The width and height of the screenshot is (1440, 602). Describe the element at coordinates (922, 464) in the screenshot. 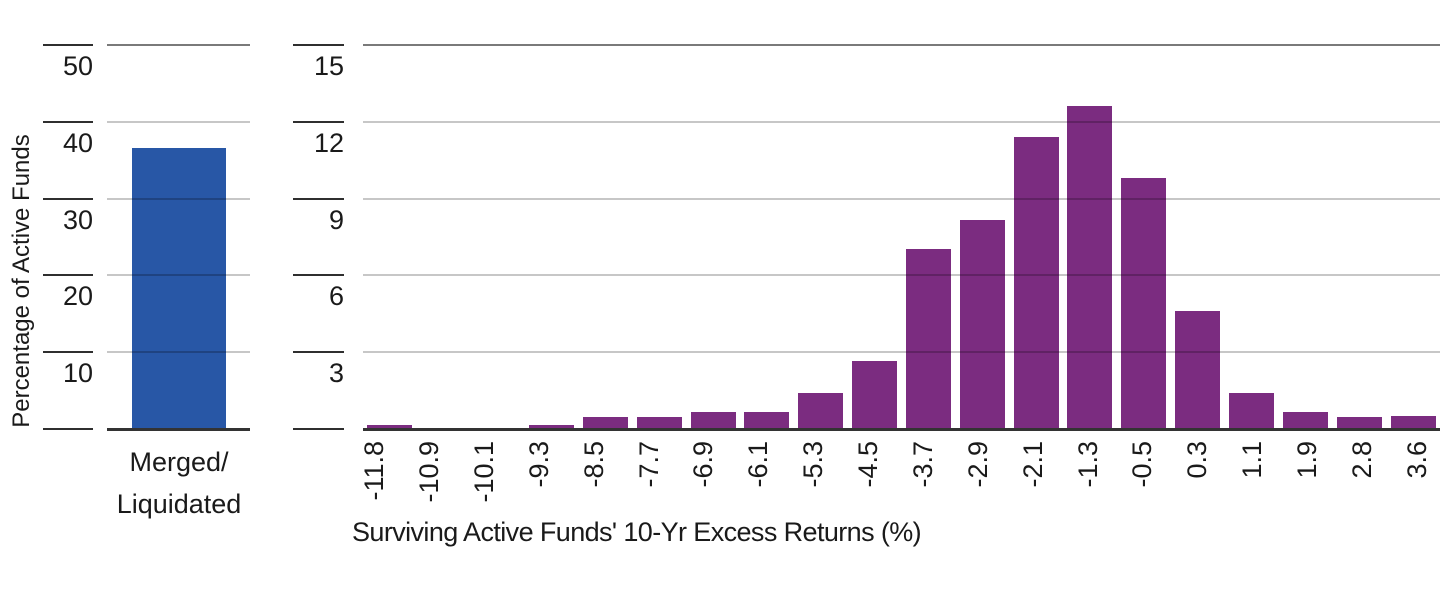

I see `x-tick-label: -3.7` at that location.